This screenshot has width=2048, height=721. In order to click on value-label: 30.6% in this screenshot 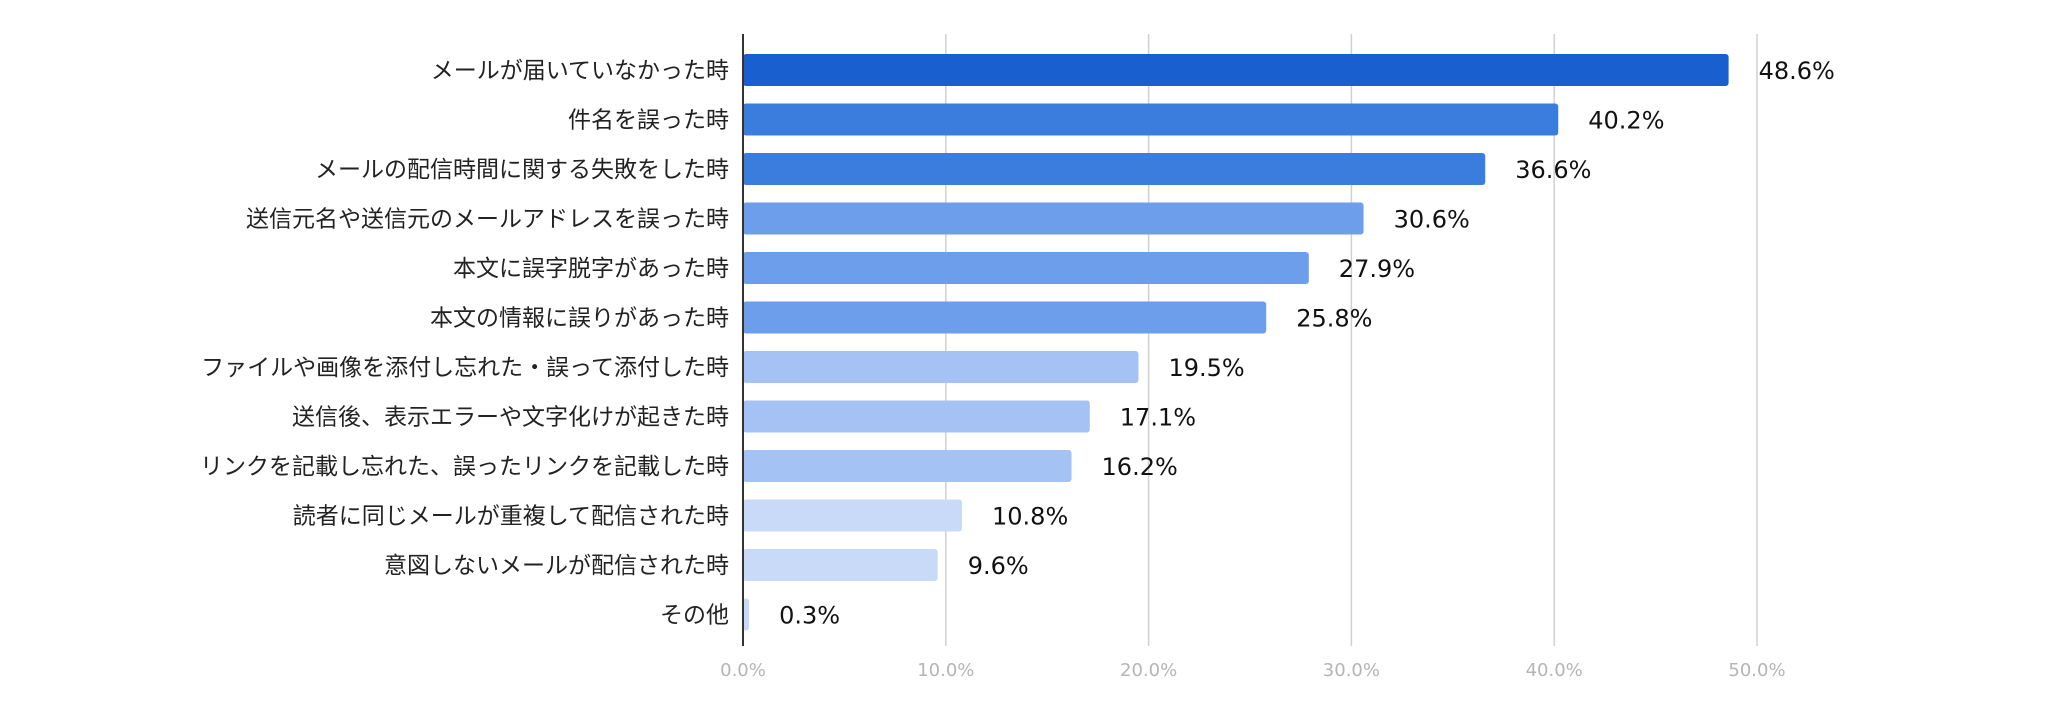, I will do `click(1432, 220)`.